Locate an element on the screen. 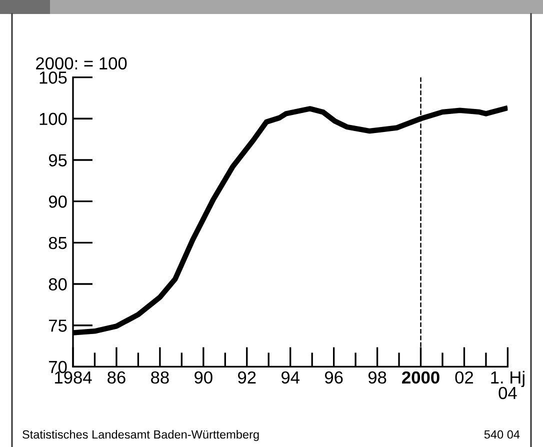 The image size is (543, 447). x-tick-label: 92 is located at coordinates (247, 377).